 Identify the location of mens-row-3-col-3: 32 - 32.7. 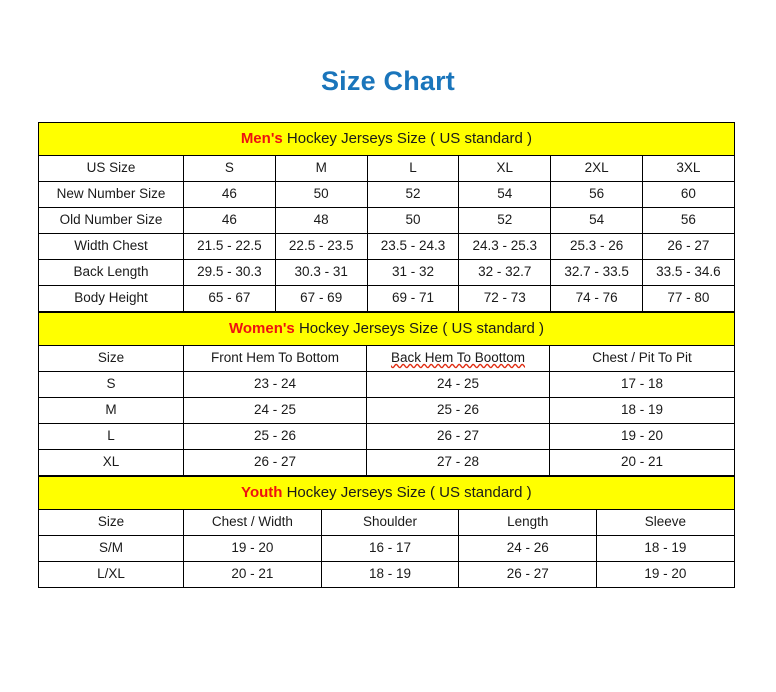
(505, 272).